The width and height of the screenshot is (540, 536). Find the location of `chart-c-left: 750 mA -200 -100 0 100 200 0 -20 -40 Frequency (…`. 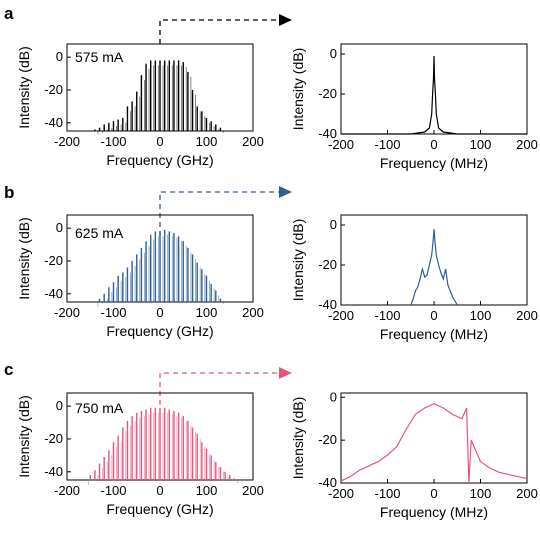

chart-c-left: 750 mA -200 -100 0 100 200 0 -20 -40 Frequency (… is located at coordinates (140, 454).